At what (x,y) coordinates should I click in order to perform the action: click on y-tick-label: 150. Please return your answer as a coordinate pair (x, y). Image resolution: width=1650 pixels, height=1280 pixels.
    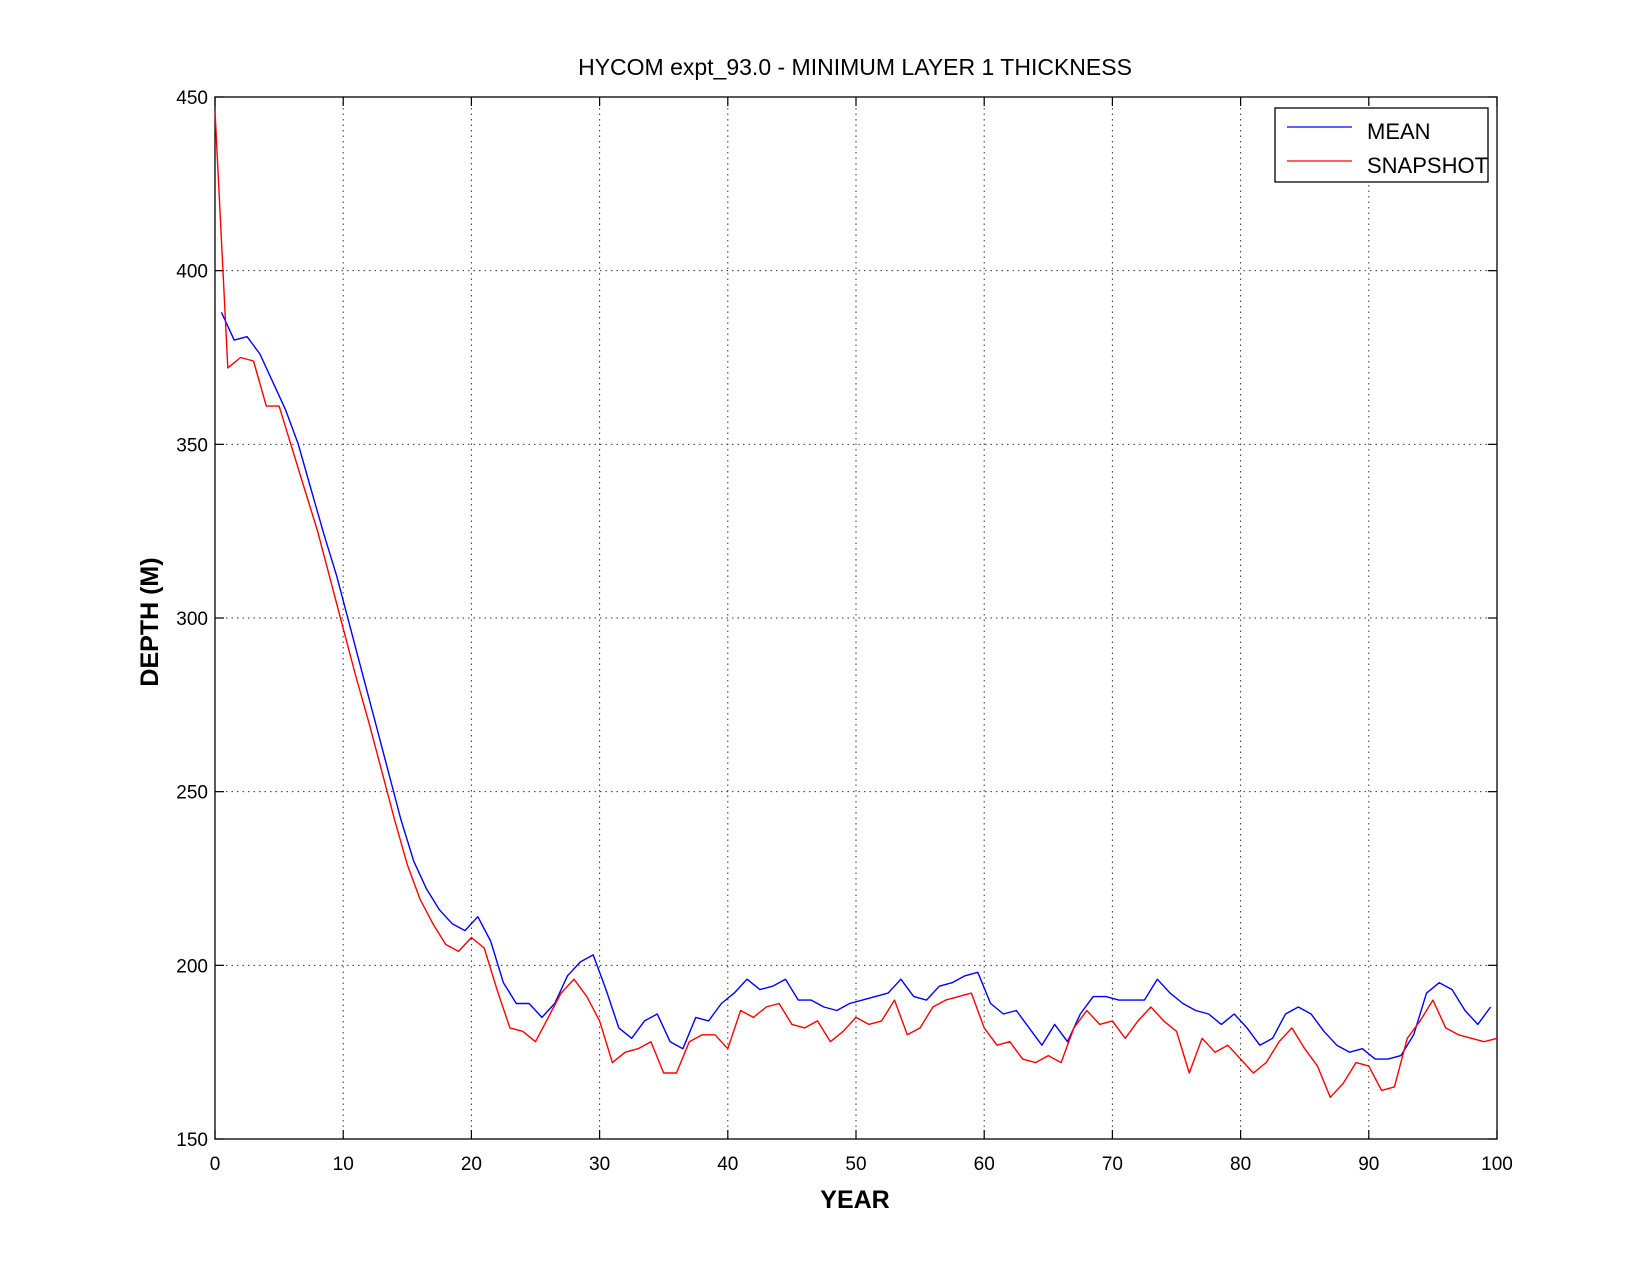
    Looking at the image, I should click on (192, 1140).